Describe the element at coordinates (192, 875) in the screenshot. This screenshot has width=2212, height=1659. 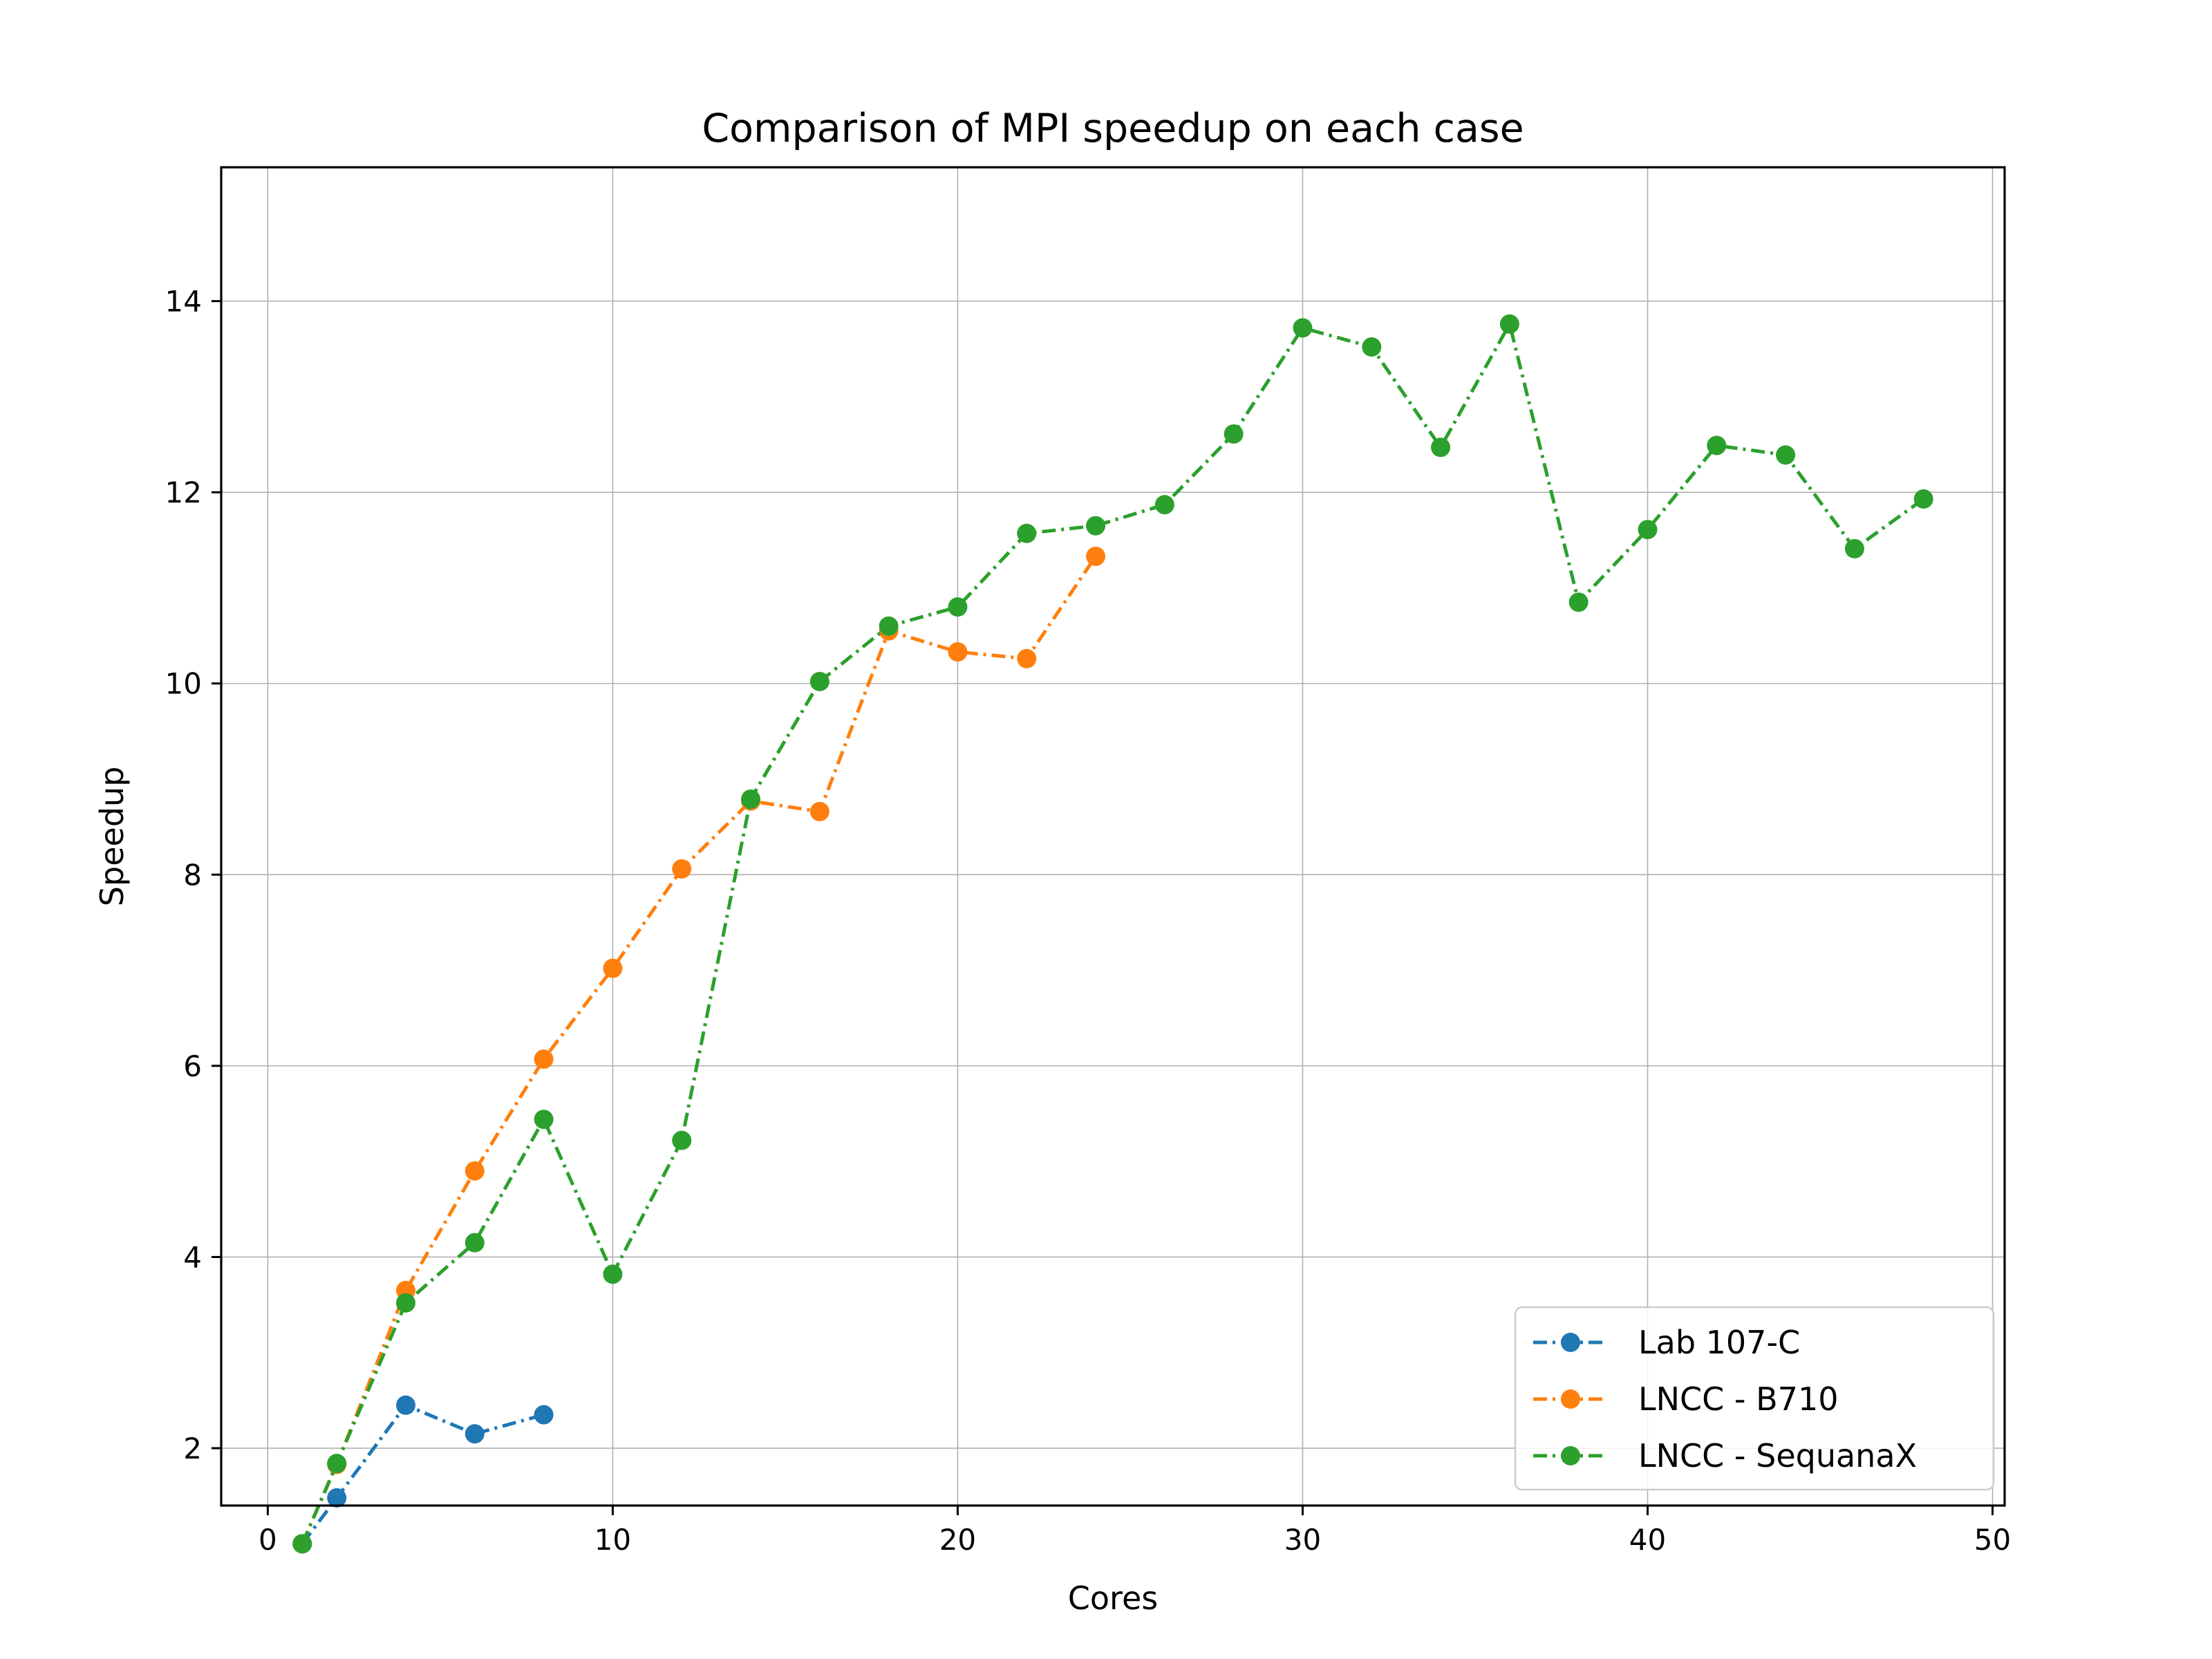
I see `y-tick-label: 8` at that location.